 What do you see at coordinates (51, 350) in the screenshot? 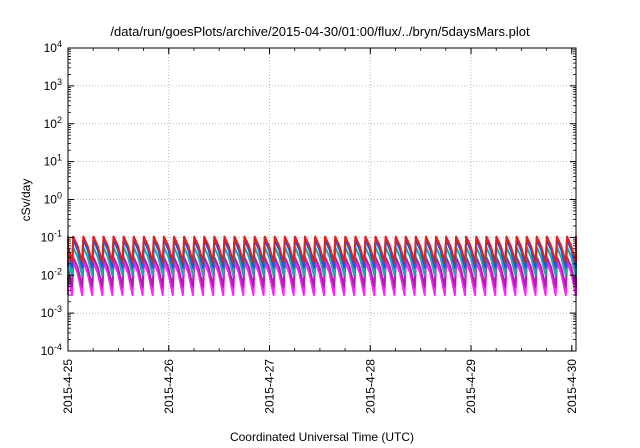
I see `y-tick-label: 10⁻⁴` at bounding box center [51, 350].